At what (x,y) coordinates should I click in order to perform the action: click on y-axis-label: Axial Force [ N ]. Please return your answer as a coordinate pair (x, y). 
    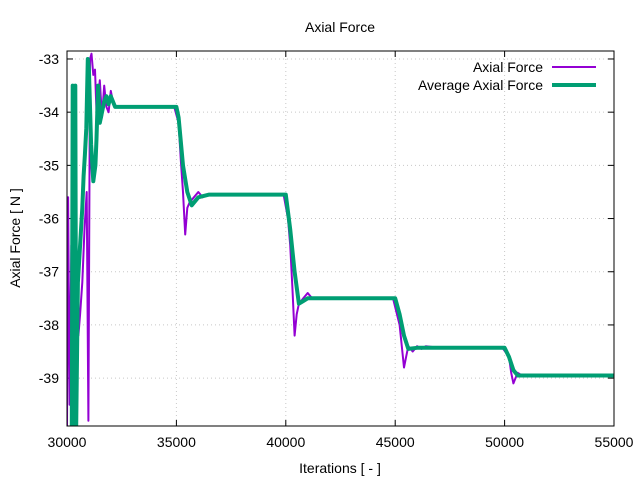
    Looking at the image, I should click on (15, 238).